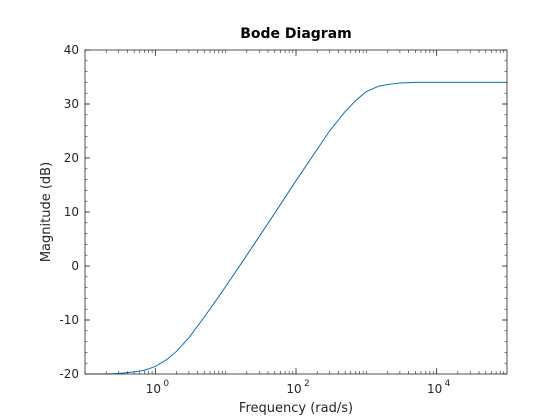 The height and width of the screenshot is (420, 560). I want to click on y-axis-label: Magnitude (dB), so click(46, 212).